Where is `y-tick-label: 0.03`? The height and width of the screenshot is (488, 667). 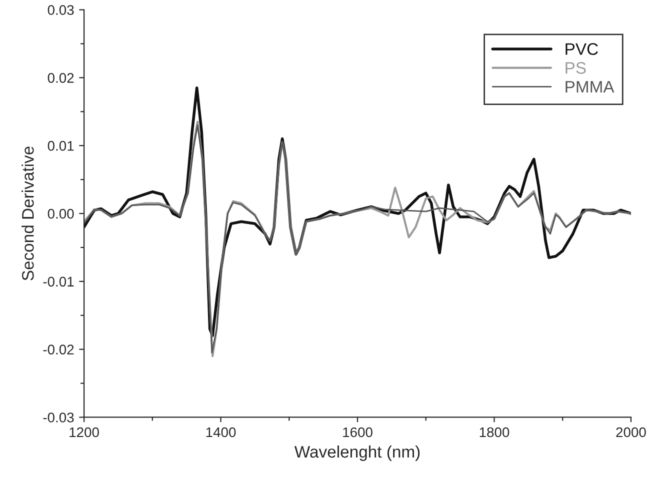 y-tick-label: 0.03 is located at coordinates (61, 10).